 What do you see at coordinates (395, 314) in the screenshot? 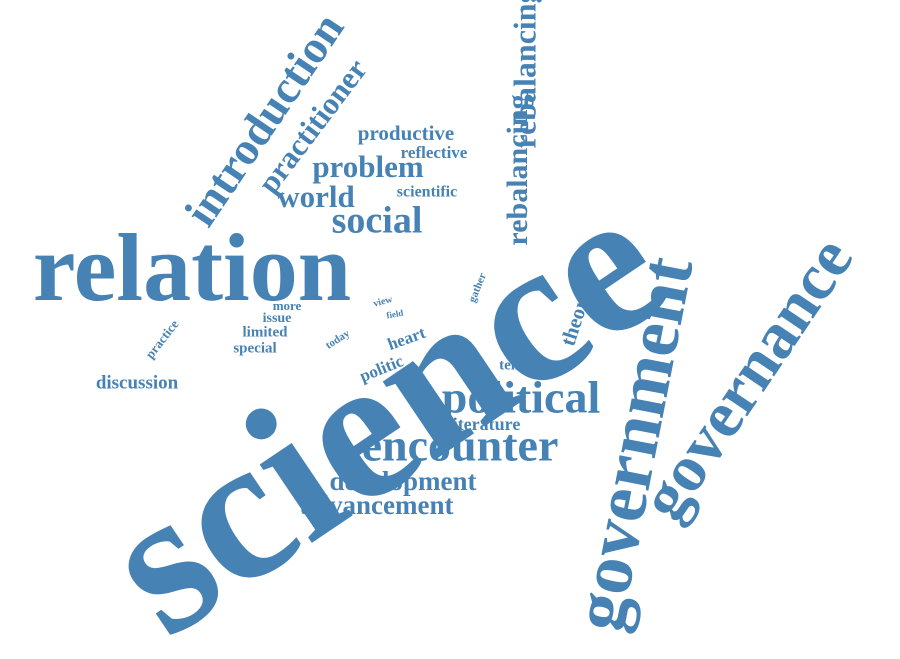
I see `word-field: field` at bounding box center [395, 314].